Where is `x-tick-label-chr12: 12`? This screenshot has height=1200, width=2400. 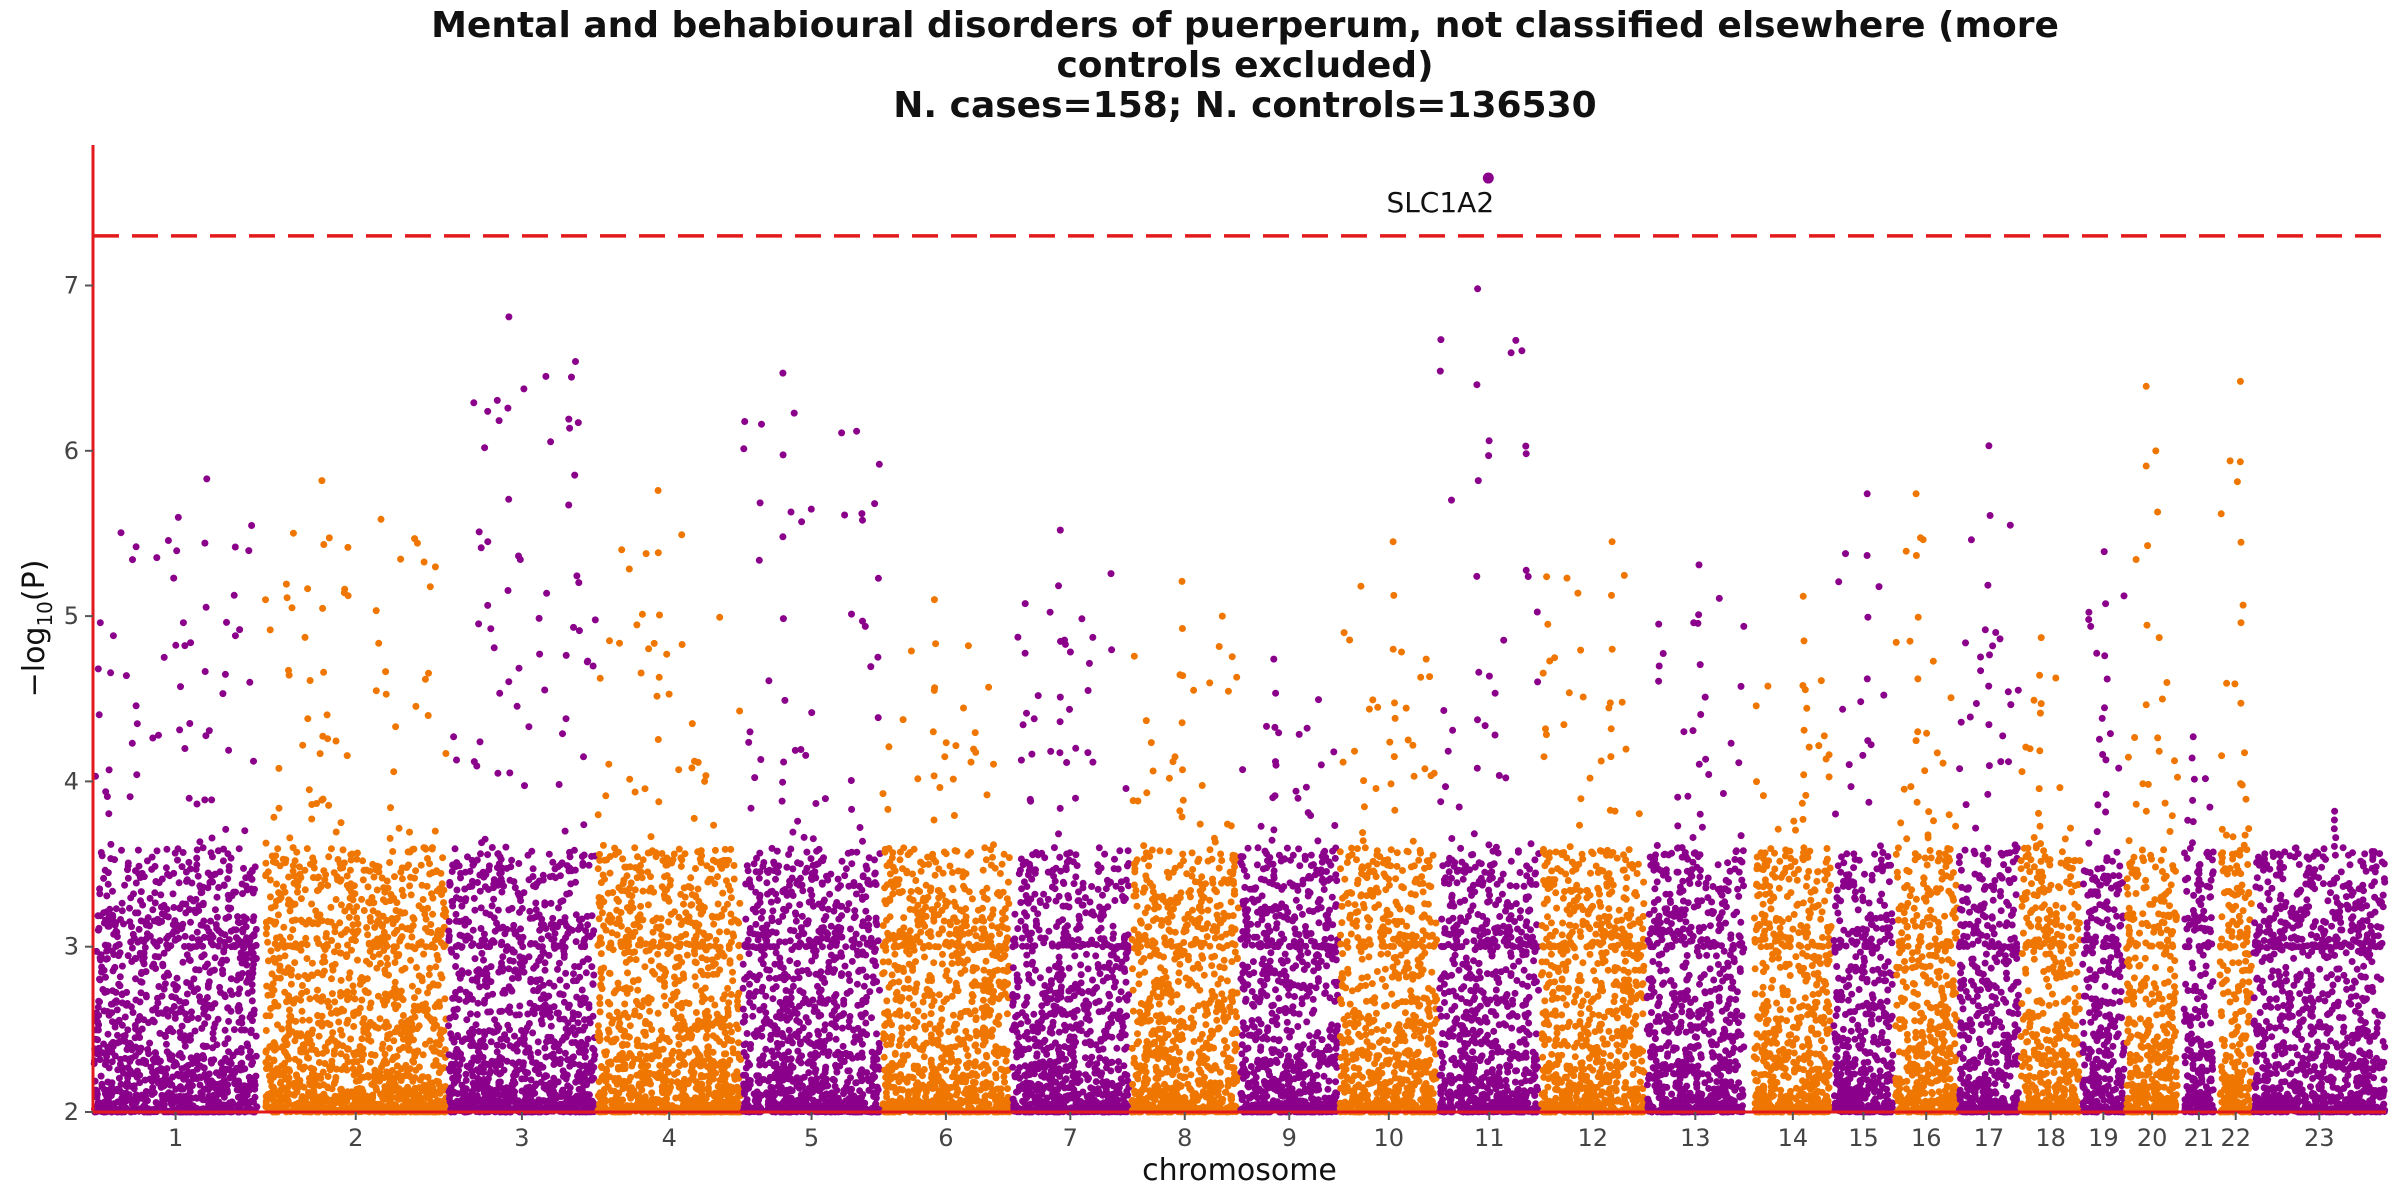 x-tick-label-chr12: 12 is located at coordinates (1593, 1138).